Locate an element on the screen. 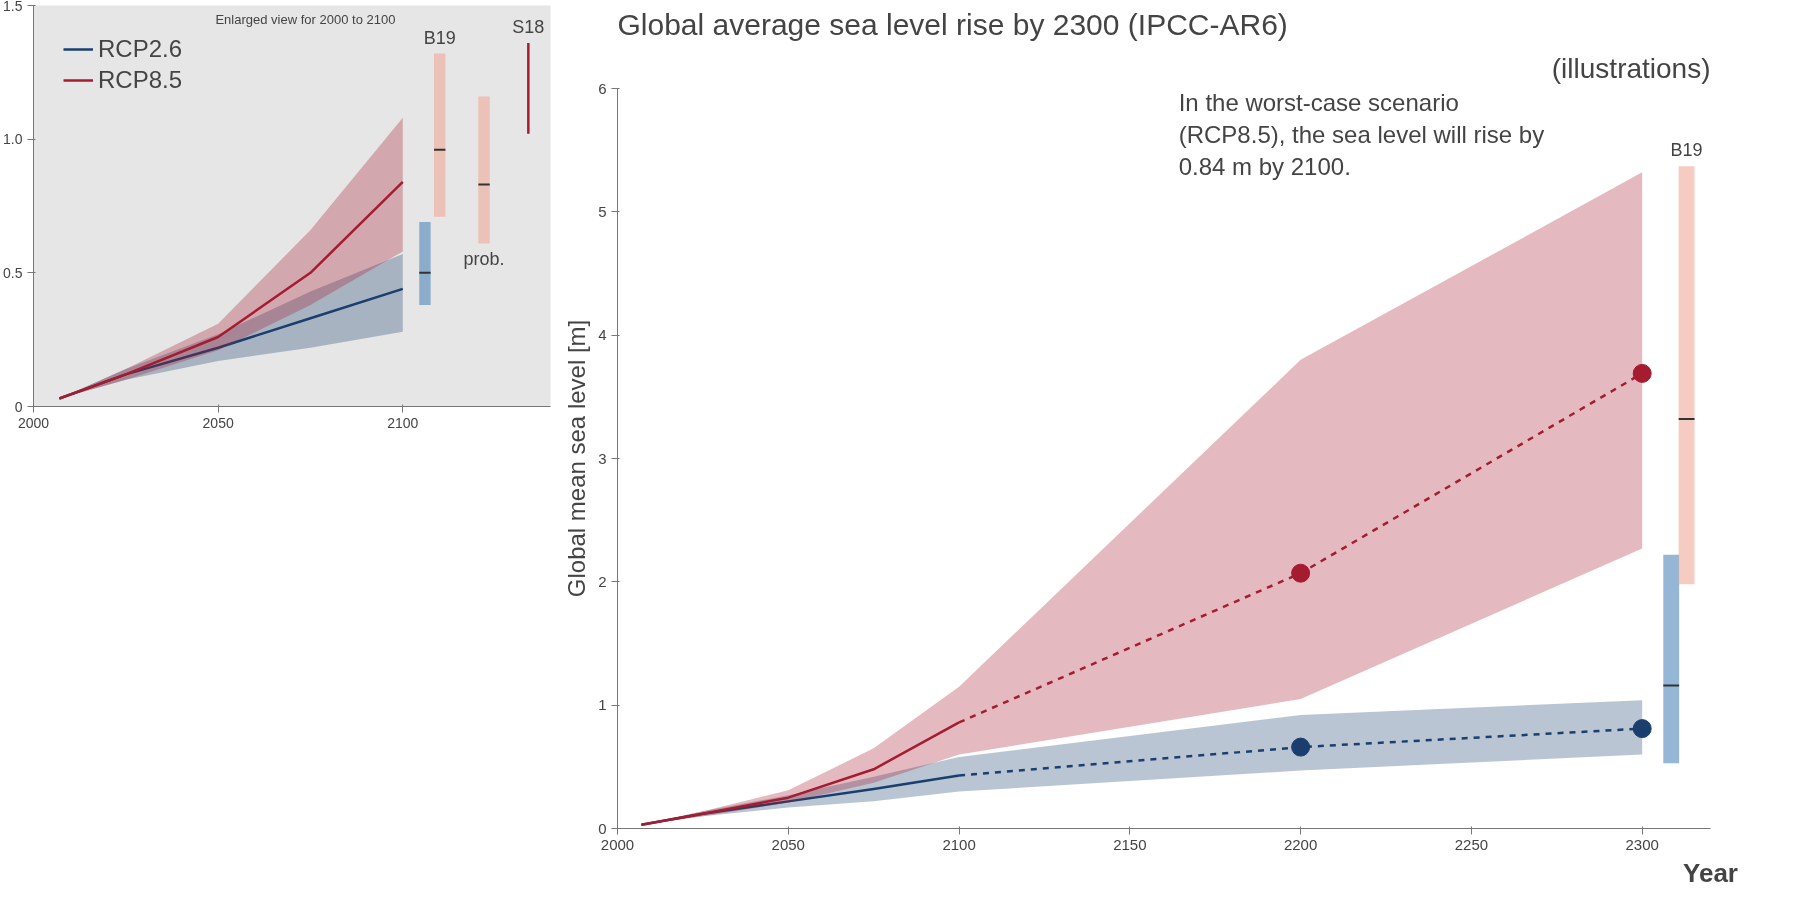 The image size is (1806, 898). line-series is located at coordinates (231, 290).